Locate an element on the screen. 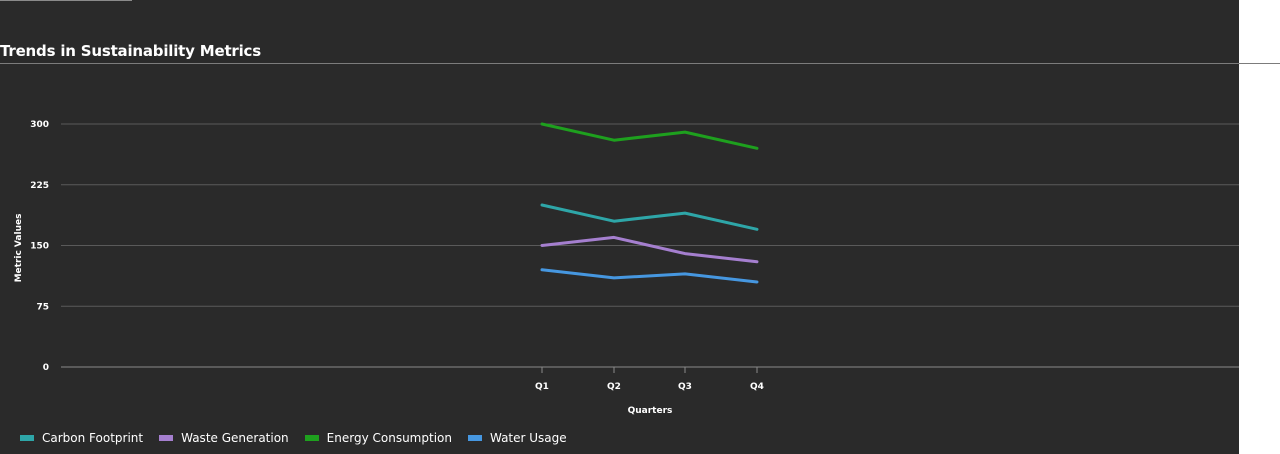  y-tick-label: 225 is located at coordinates (39, 186).